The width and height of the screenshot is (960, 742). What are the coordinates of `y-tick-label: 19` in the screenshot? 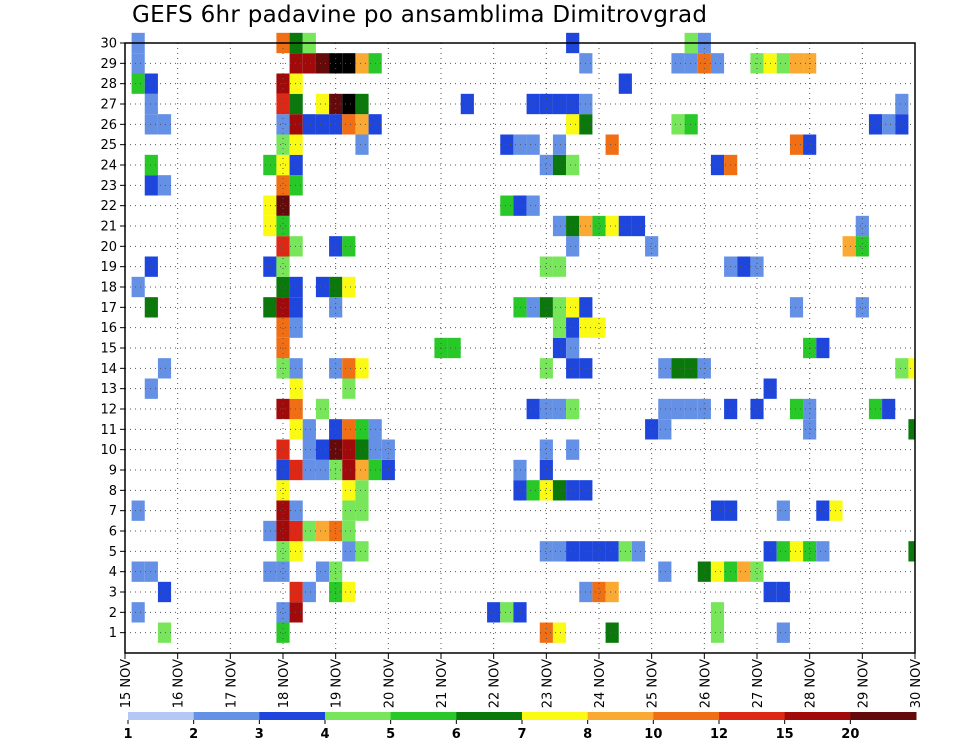 It's located at (108, 267).